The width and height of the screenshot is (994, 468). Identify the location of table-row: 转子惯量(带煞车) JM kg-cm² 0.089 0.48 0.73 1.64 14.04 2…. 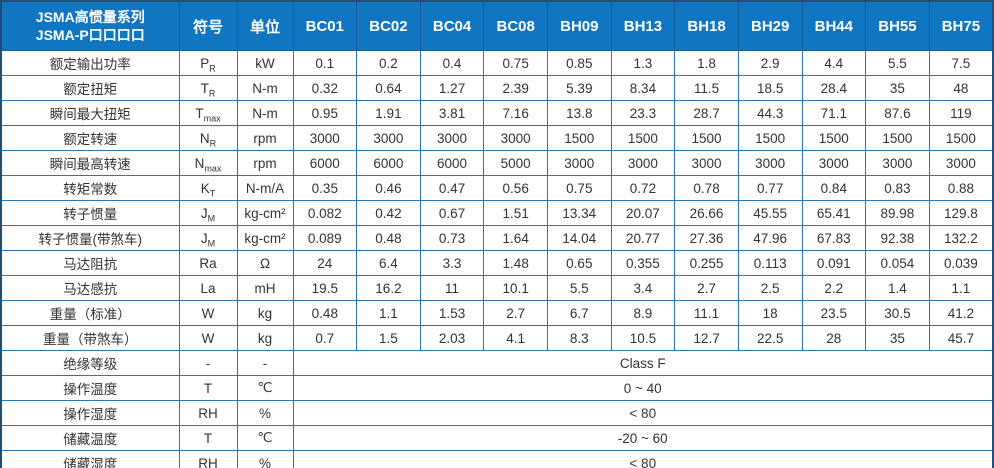
(497, 238).